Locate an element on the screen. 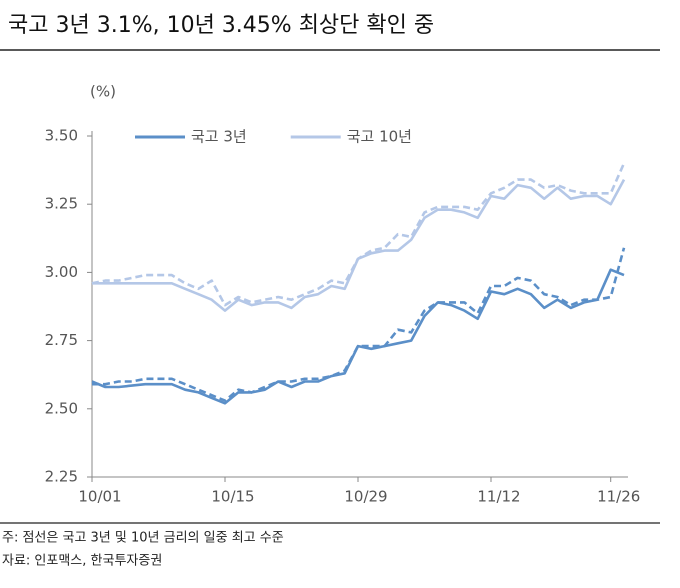 Image resolution: width=680 pixels, height=588 pixels. y-tick-label: 2.50 is located at coordinates (61, 408).